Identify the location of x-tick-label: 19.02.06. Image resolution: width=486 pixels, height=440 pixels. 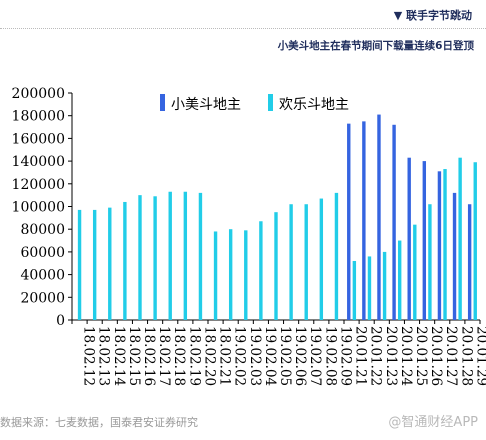
(300, 356).